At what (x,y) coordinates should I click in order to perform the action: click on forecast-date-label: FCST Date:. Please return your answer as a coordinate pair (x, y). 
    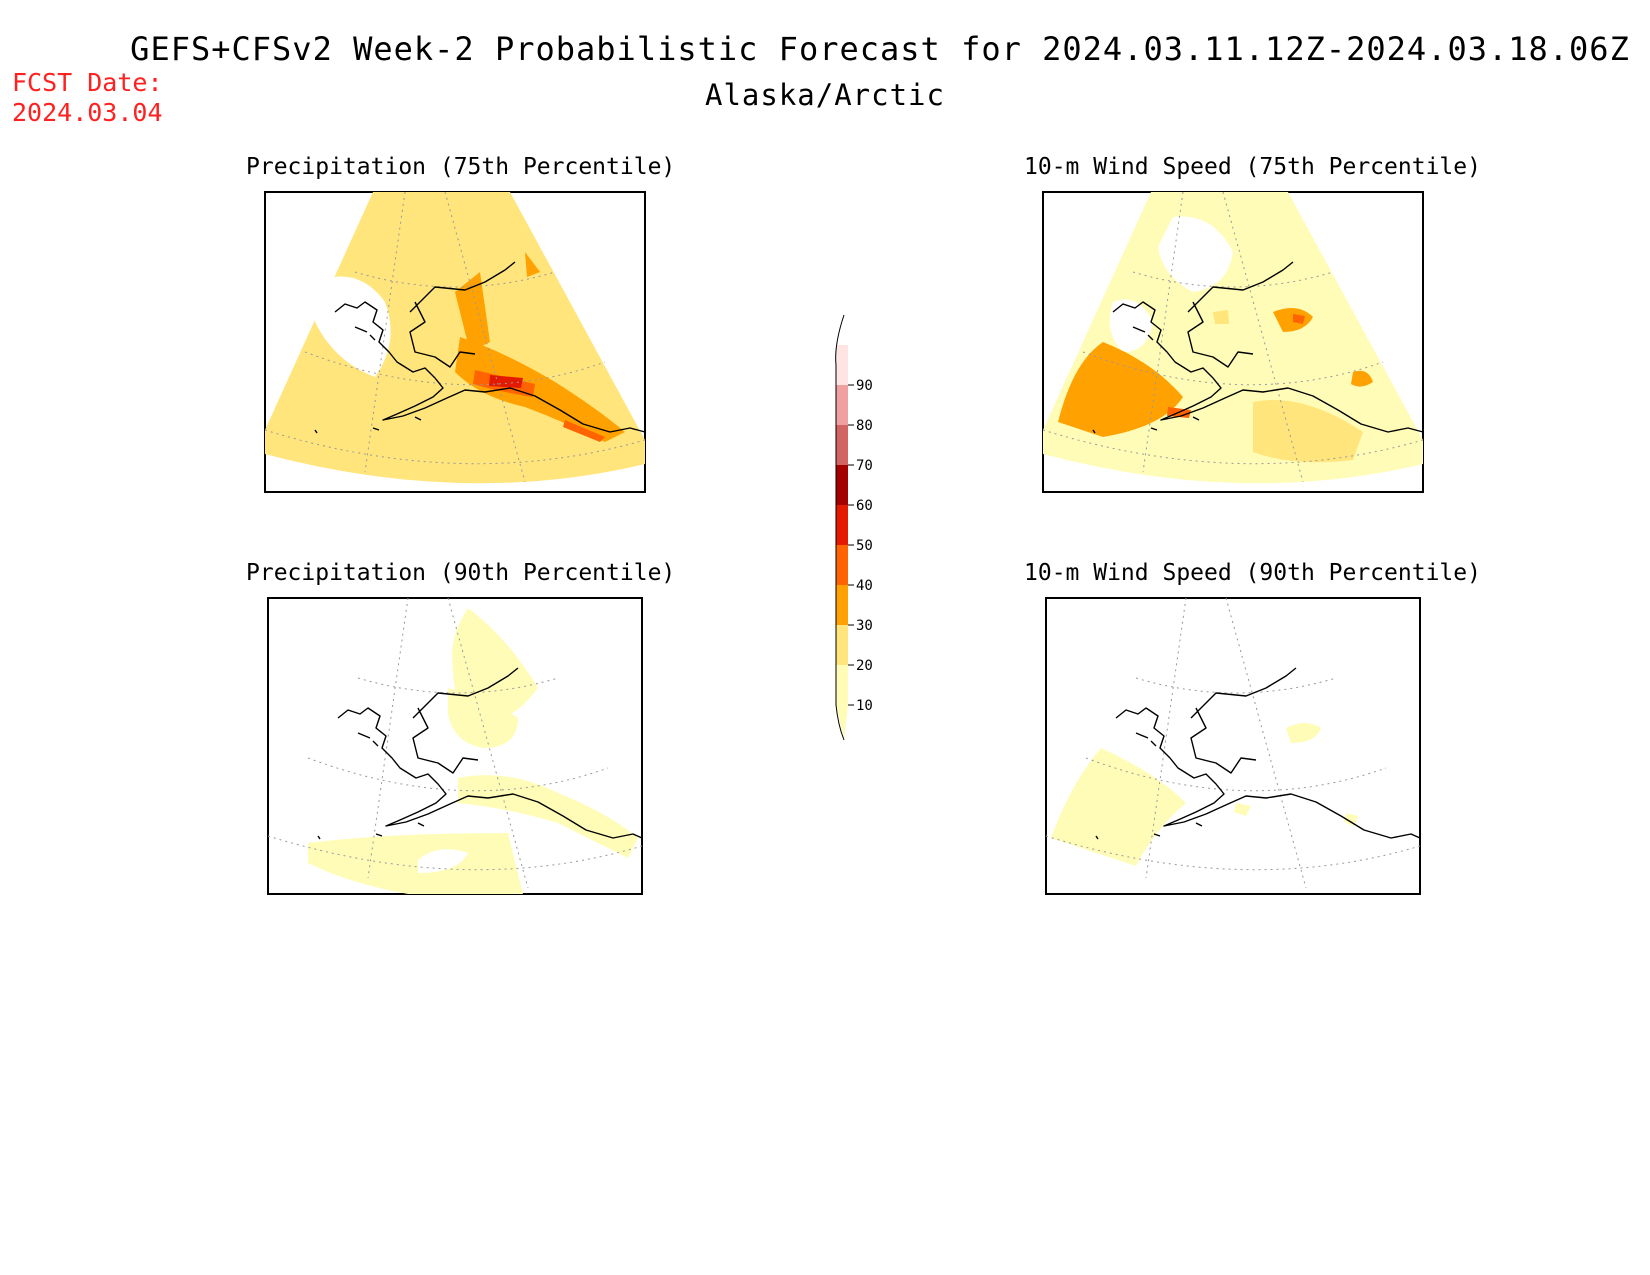
    Looking at the image, I should click on (87, 82).